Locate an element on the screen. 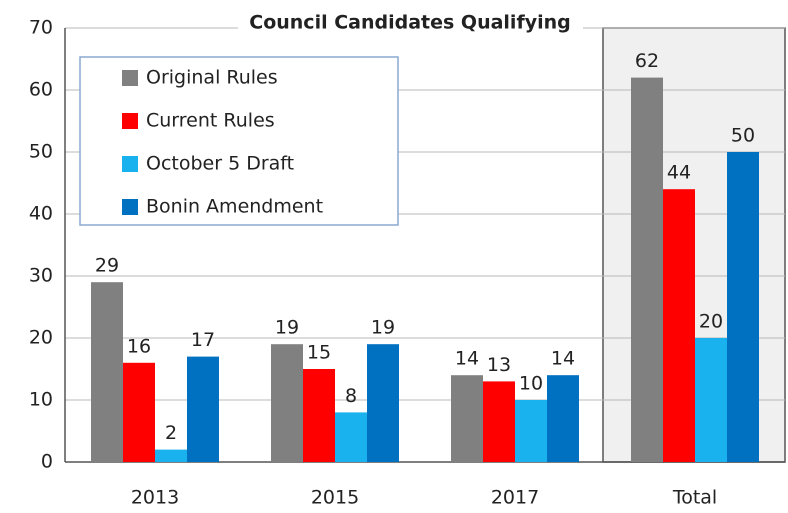 Image resolution: width=788 pixels, height=513 pixels. data-label: 20 is located at coordinates (711, 322).